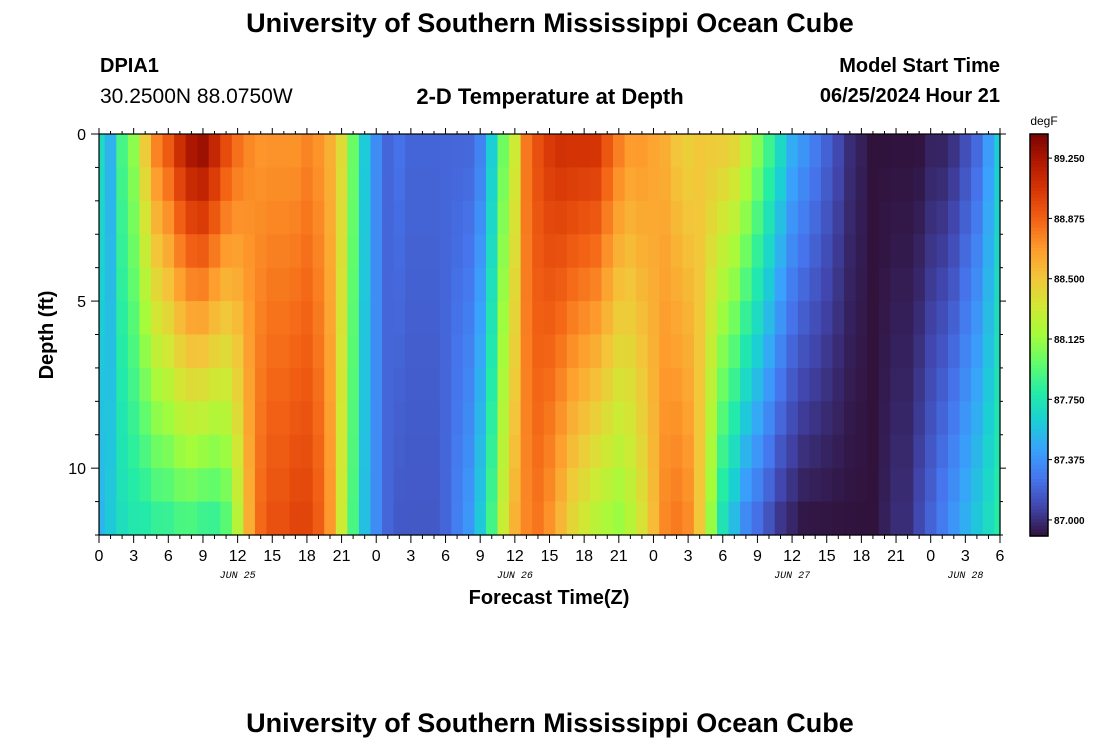 Image resolution: width=1100 pixels, height=750 pixels. Describe the element at coordinates (1039, 335) in the screenshot. I see `colorbar-frame` at that location.